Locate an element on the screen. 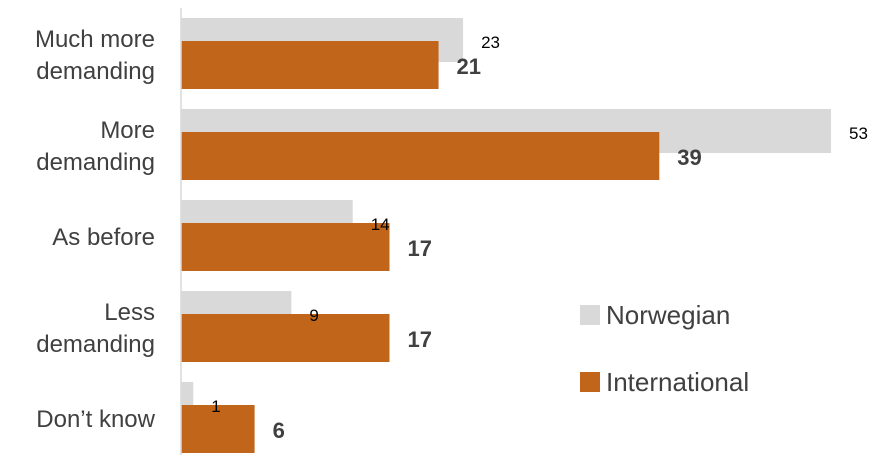 This screenshot has height=459, width=883. value-label-international-don-t-know: 6 is located at coordinates (279, 430).